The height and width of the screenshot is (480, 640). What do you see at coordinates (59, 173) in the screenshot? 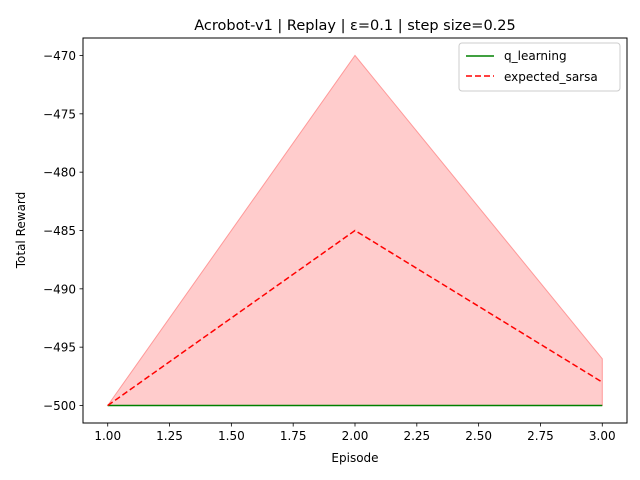
I see `y-tick-label: −480` at bounding box center [59, 173].